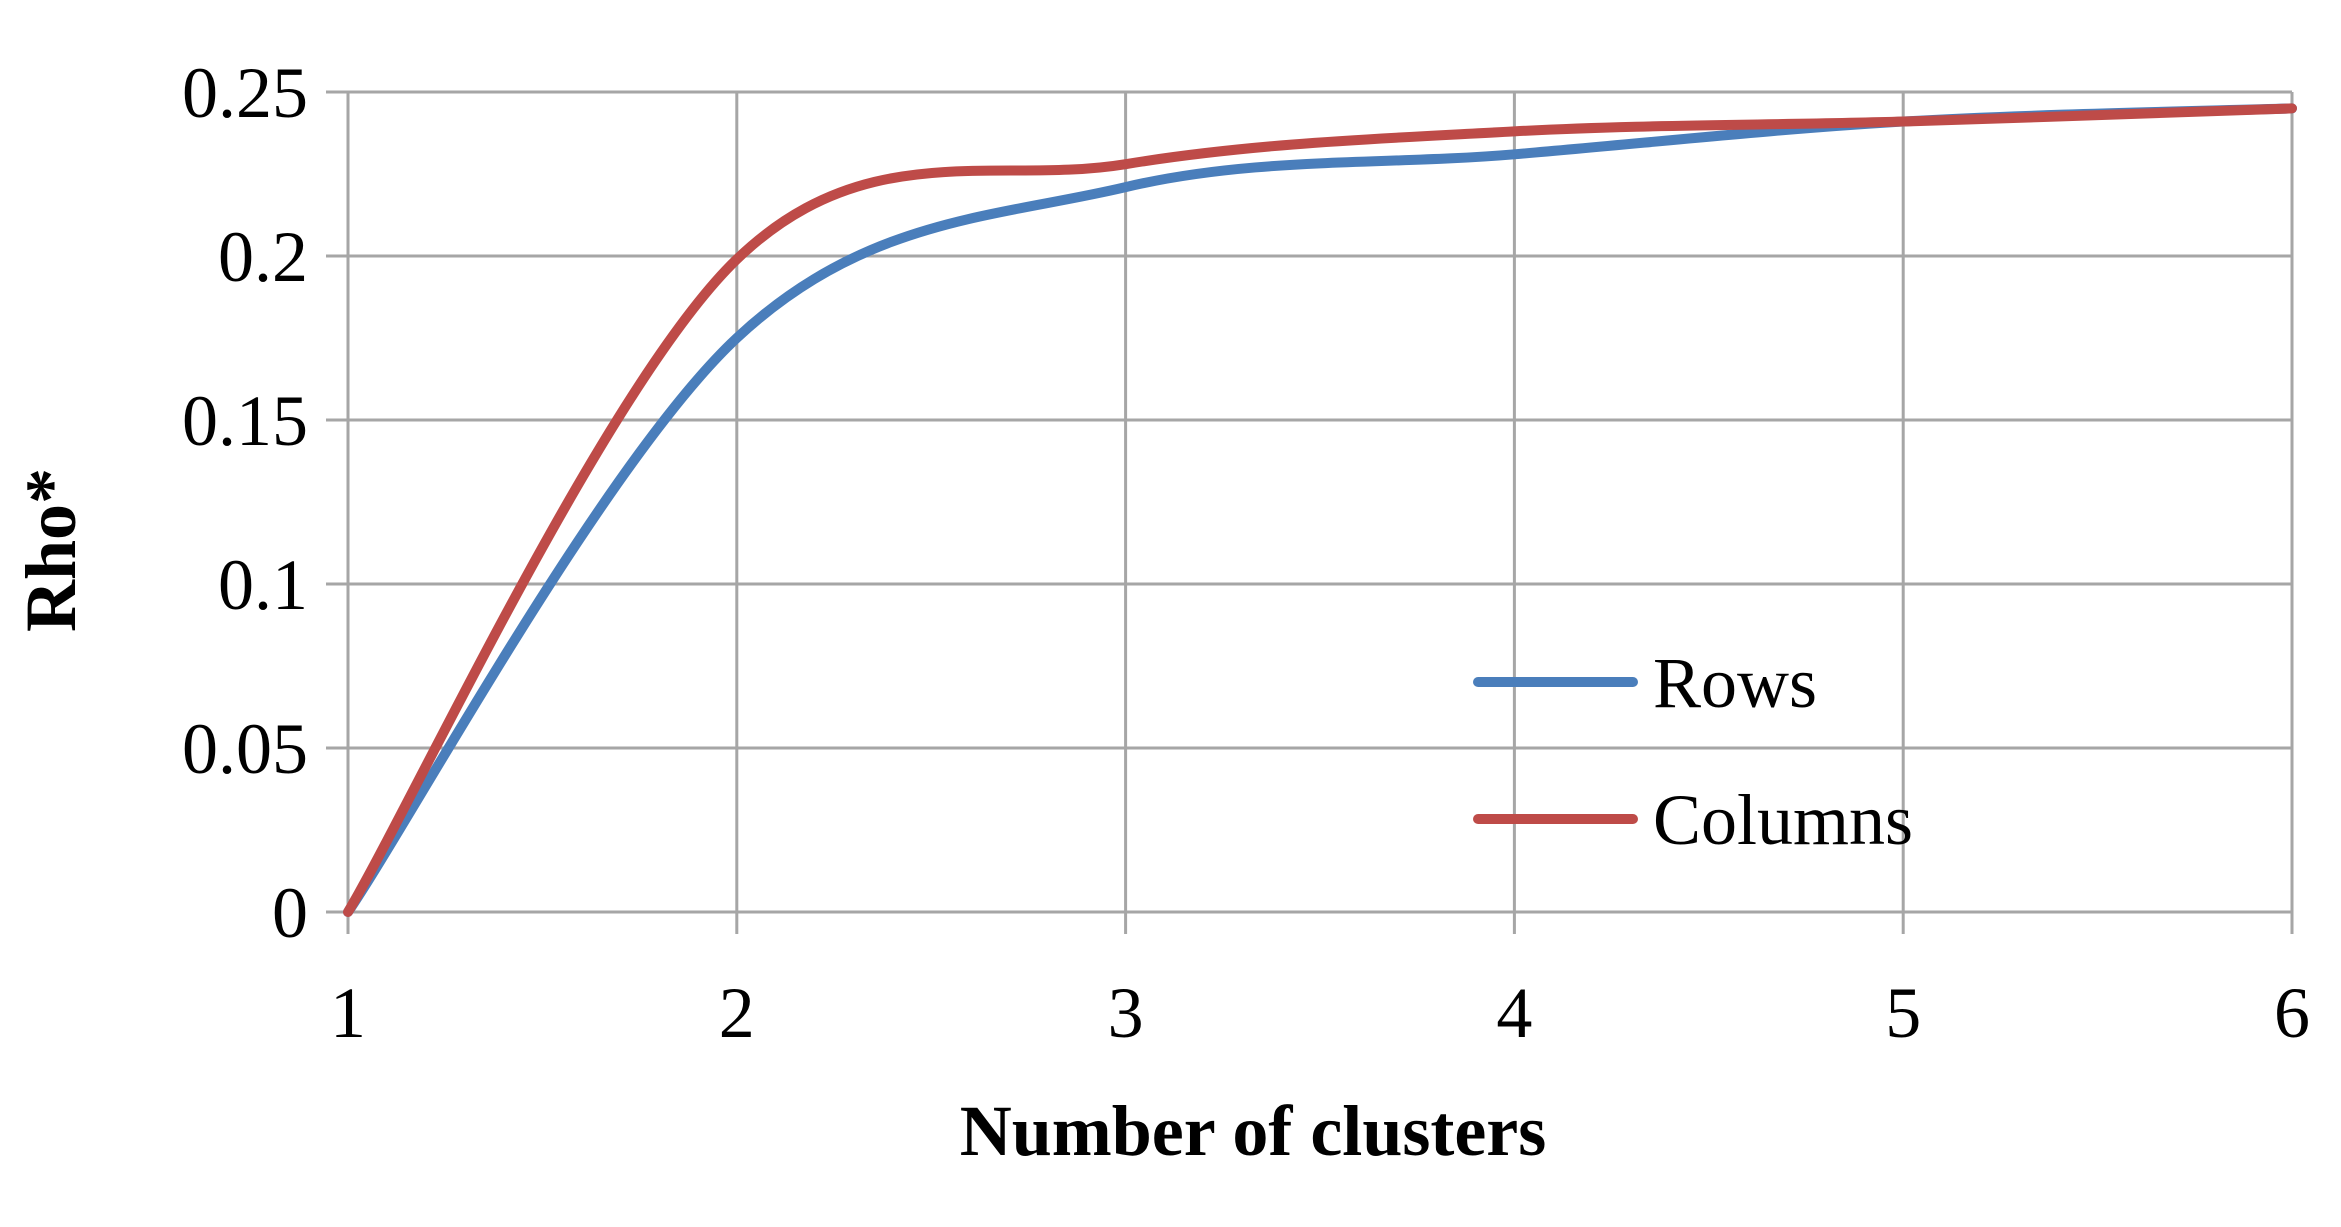 Image resolution: width=2341 pixels, height=1227 pixels. What do you see at coordinates (1903, 1013) in the screenshot?
I see `x-tick-label: 5` at bounding box center [1903, 1013].